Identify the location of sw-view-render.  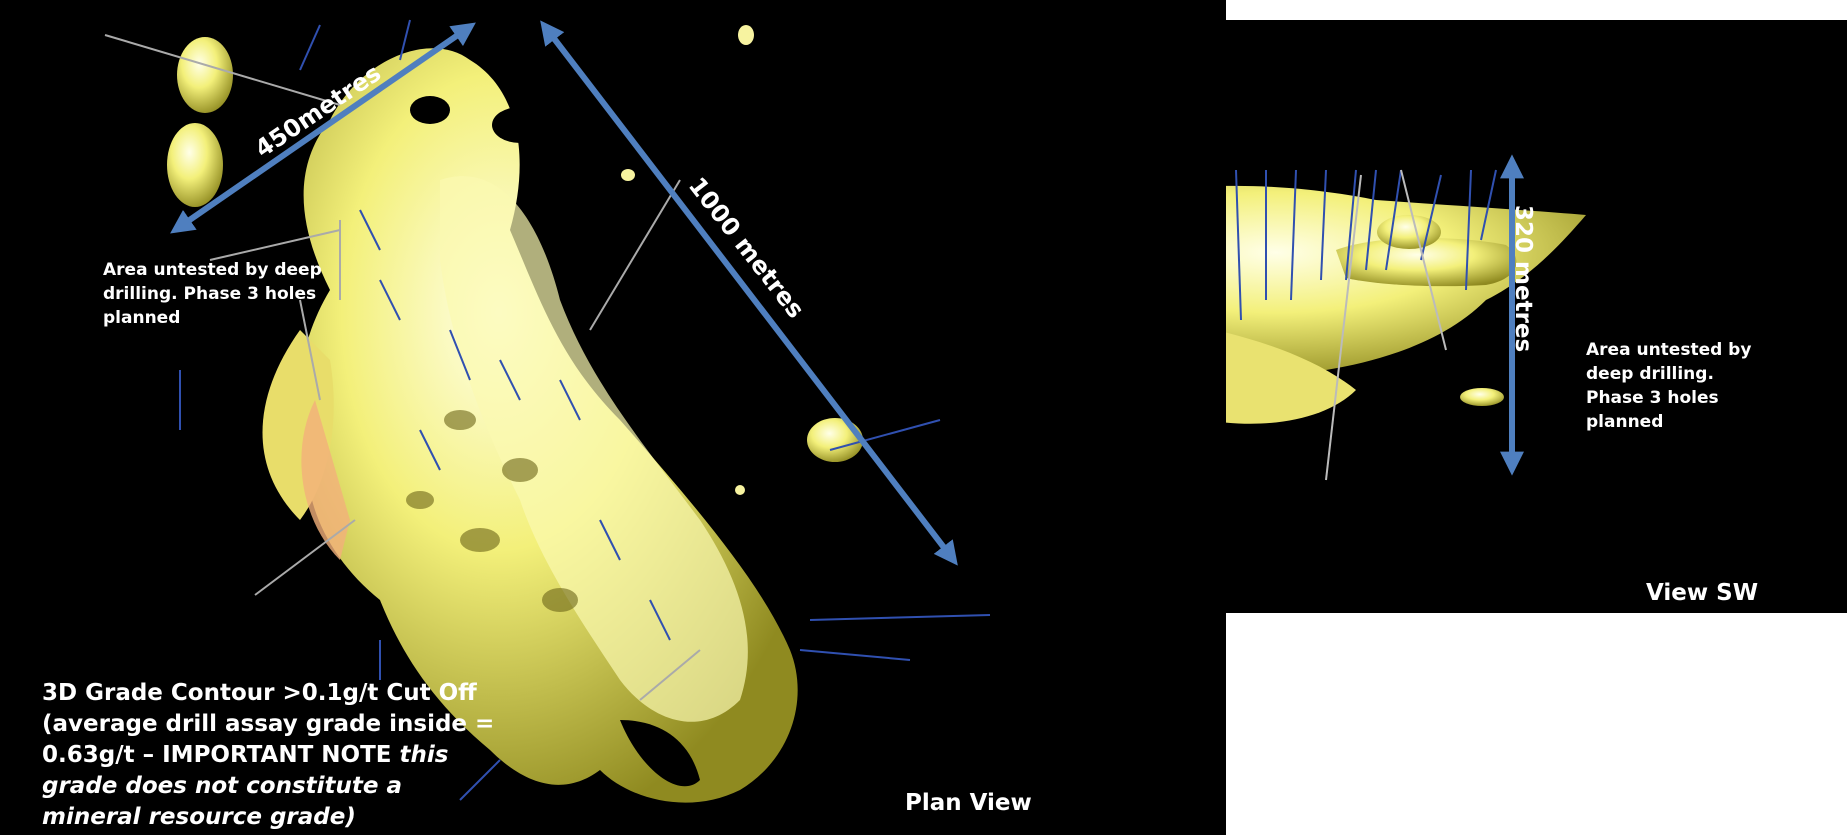
(1406, 317).